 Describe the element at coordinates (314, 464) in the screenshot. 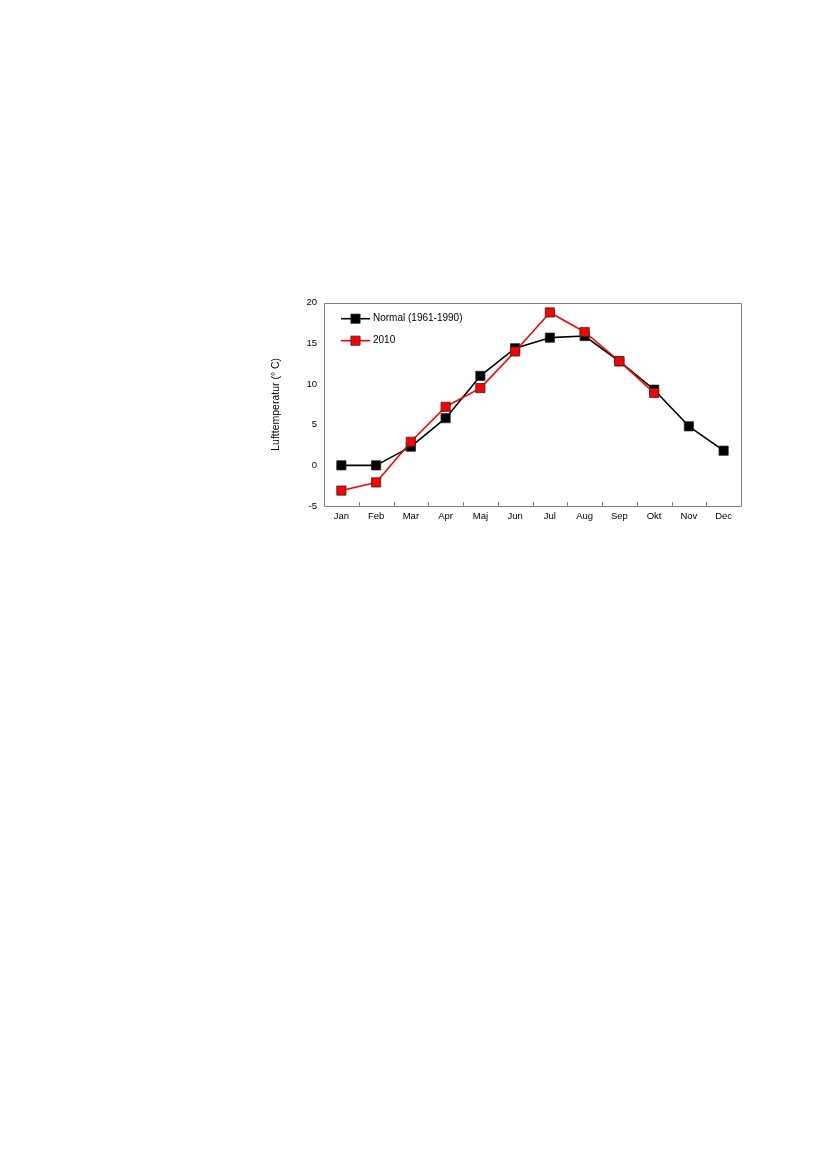

I see `y-tick-label: 0` at that location.